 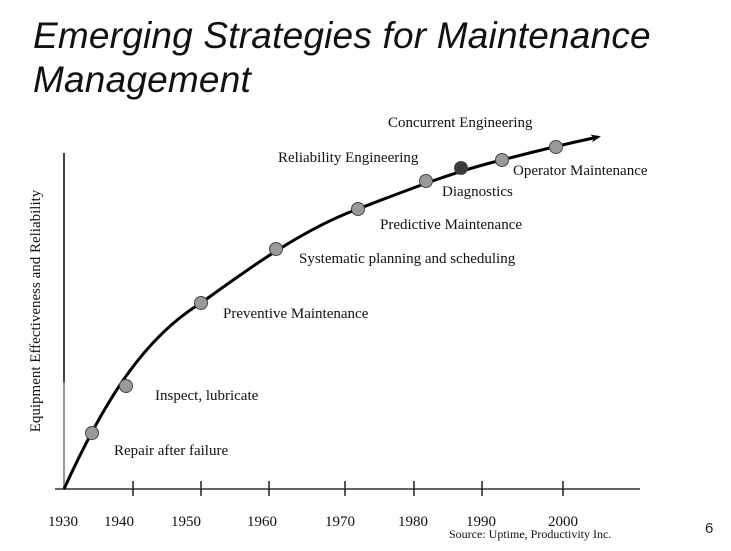 I want to click on label-preventive-maintenance: Preventive Maintenance, so click(x=296, y=314).